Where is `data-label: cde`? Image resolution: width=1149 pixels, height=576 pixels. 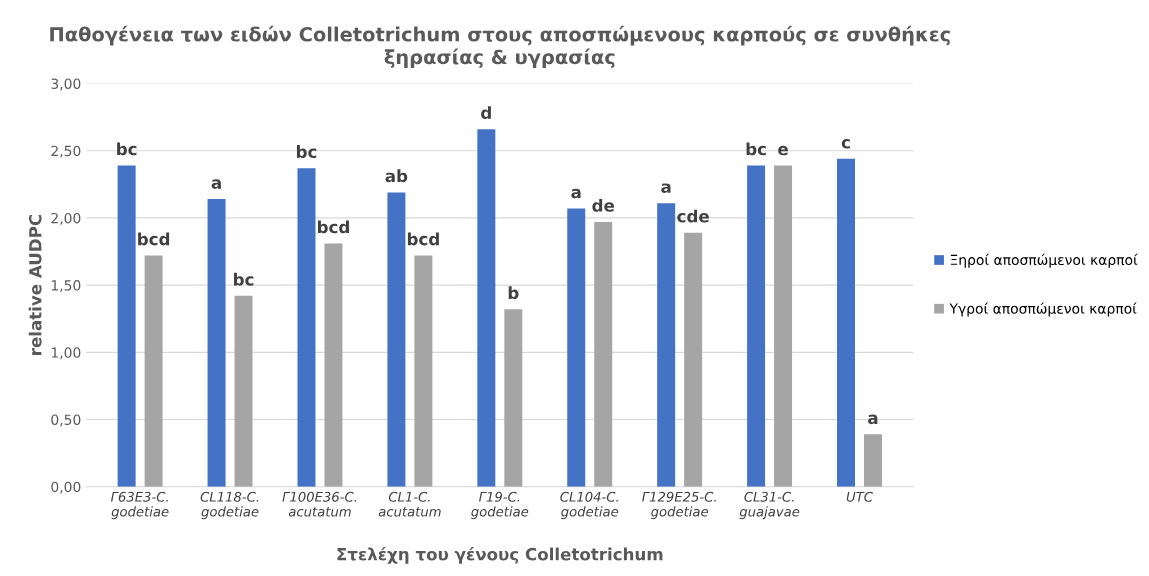 data-label: cde is located at coordinates (693, 216).